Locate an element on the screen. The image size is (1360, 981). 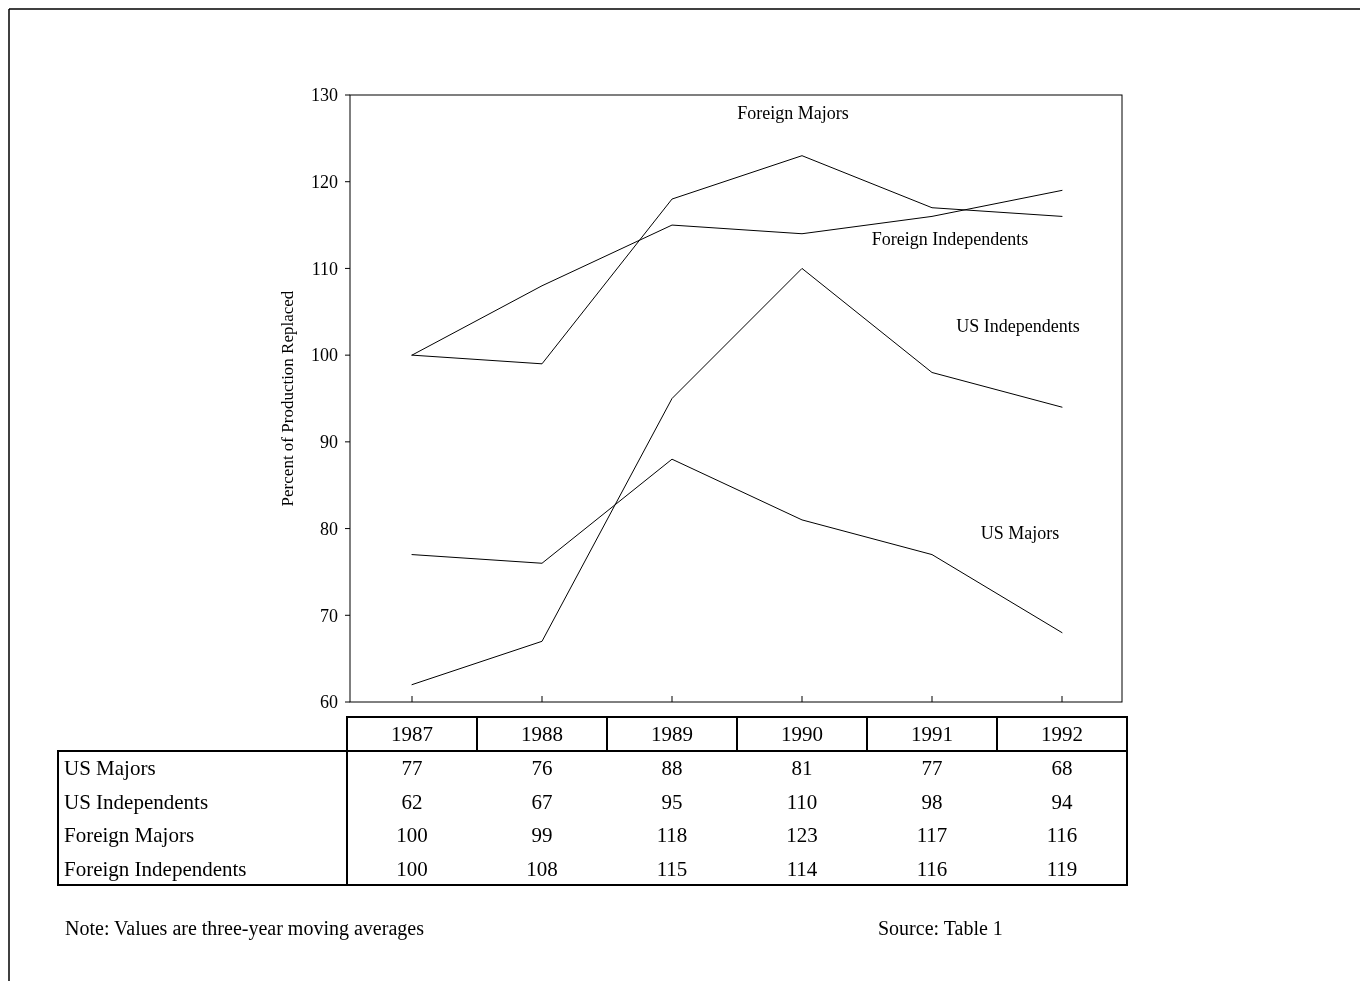
data-label: 76 is located at coordinates (542, 768).